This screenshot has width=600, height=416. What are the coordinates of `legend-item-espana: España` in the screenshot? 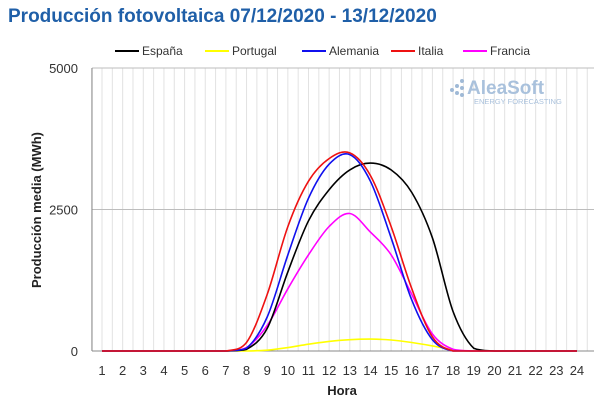 It's located at (149, 51).